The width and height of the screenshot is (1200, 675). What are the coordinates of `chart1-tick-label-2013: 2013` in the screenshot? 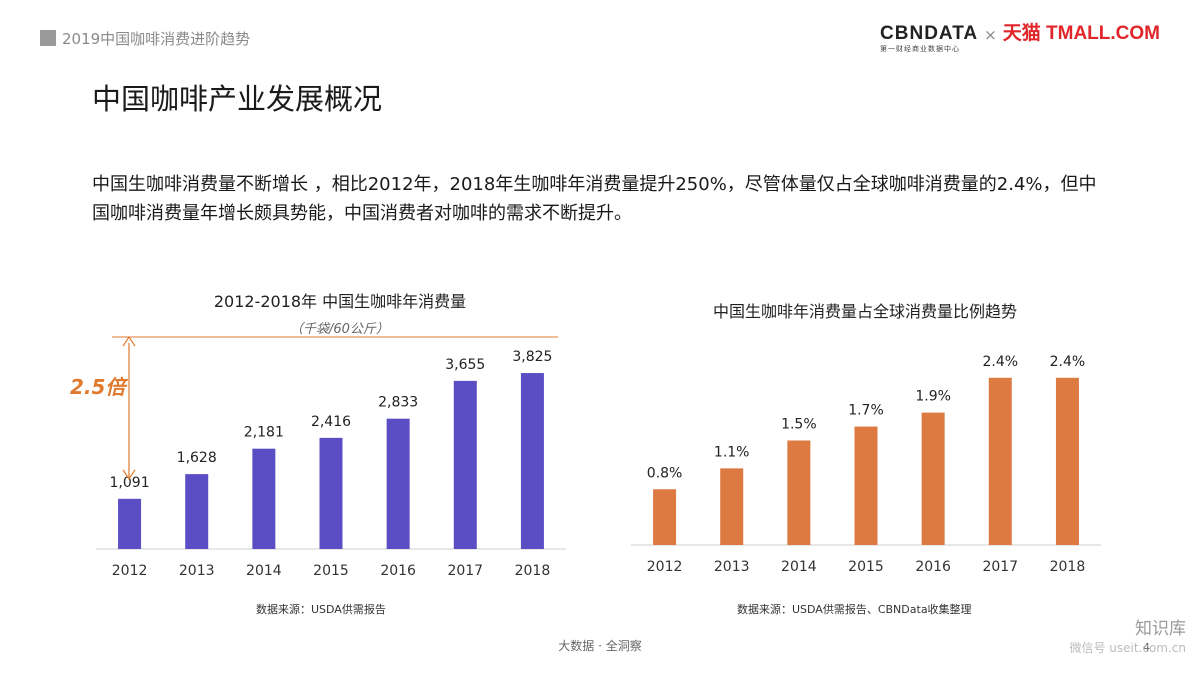 It's located at (197, 571).